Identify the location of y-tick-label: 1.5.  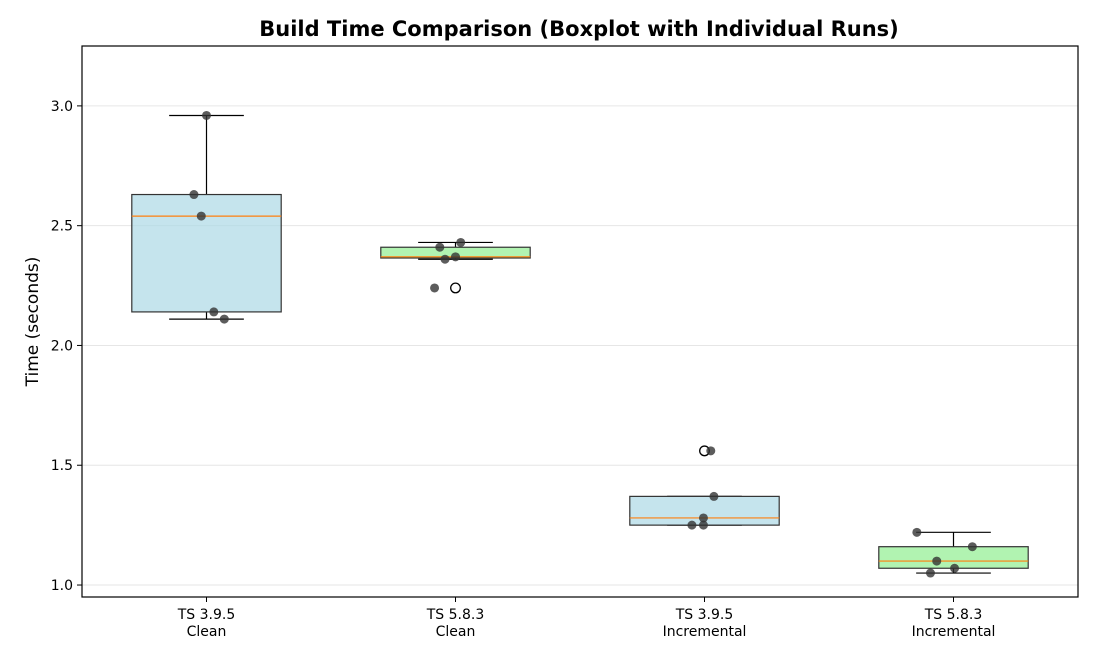
(62, 466).